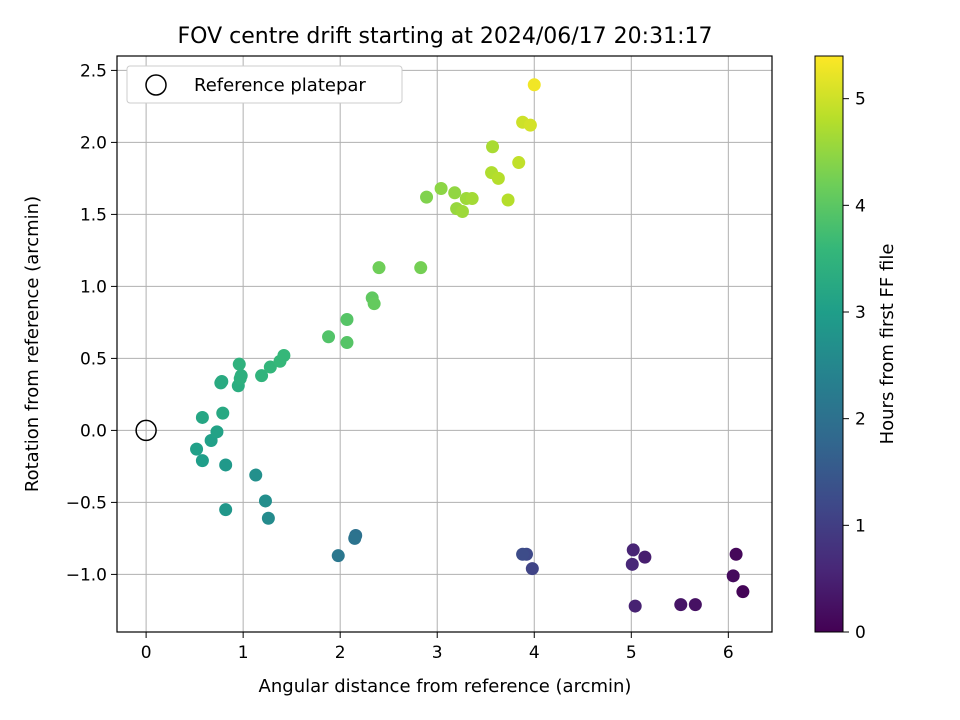 The width and height of the screenshot is (960, 720). What do you see at coordinates (860, 633) in the screenshot?
I see `colorbar-tick-label: 0` at bounding box center [860, 633].